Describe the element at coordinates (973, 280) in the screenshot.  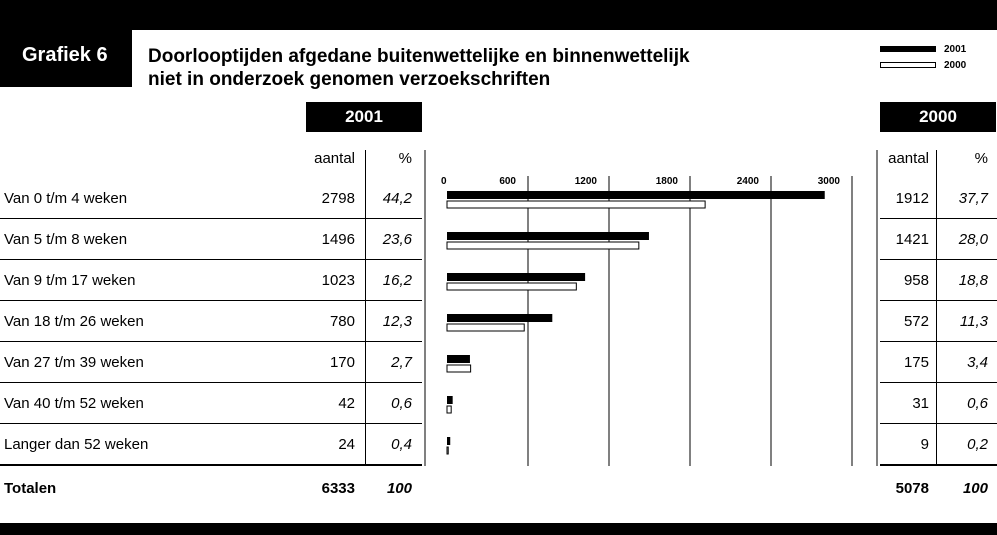
I see `pct-2000: 18,8` at that location.